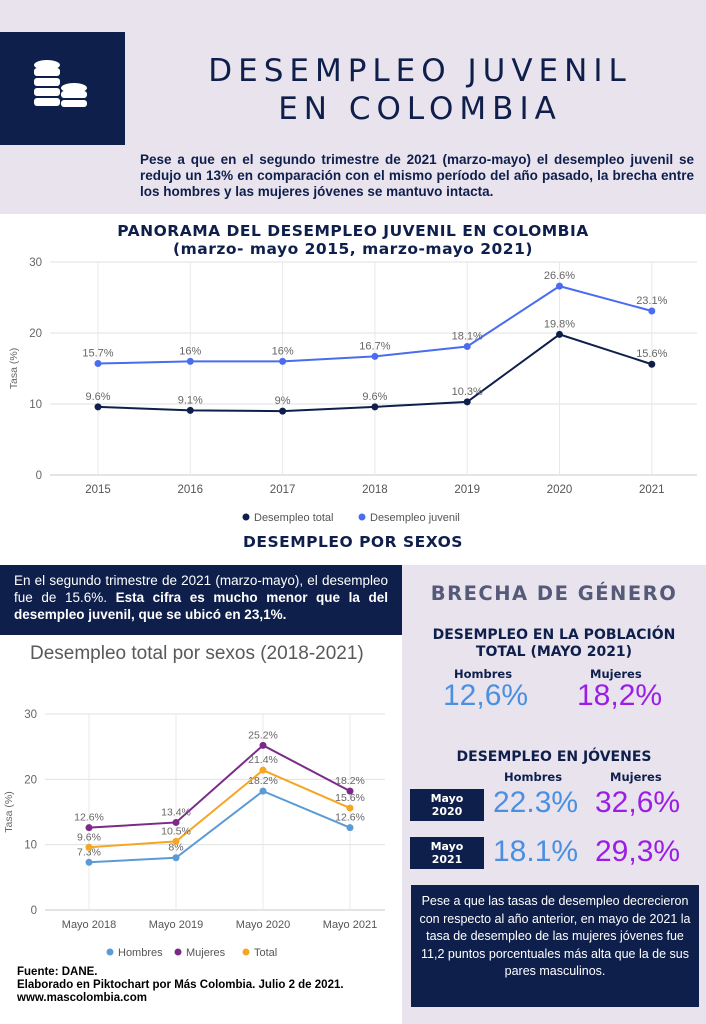 The height and width of the screenshot is (1024, 706). Describe the element at coordinates (265, 953) in the screenshot. I see `legend-label: Total` at that location.